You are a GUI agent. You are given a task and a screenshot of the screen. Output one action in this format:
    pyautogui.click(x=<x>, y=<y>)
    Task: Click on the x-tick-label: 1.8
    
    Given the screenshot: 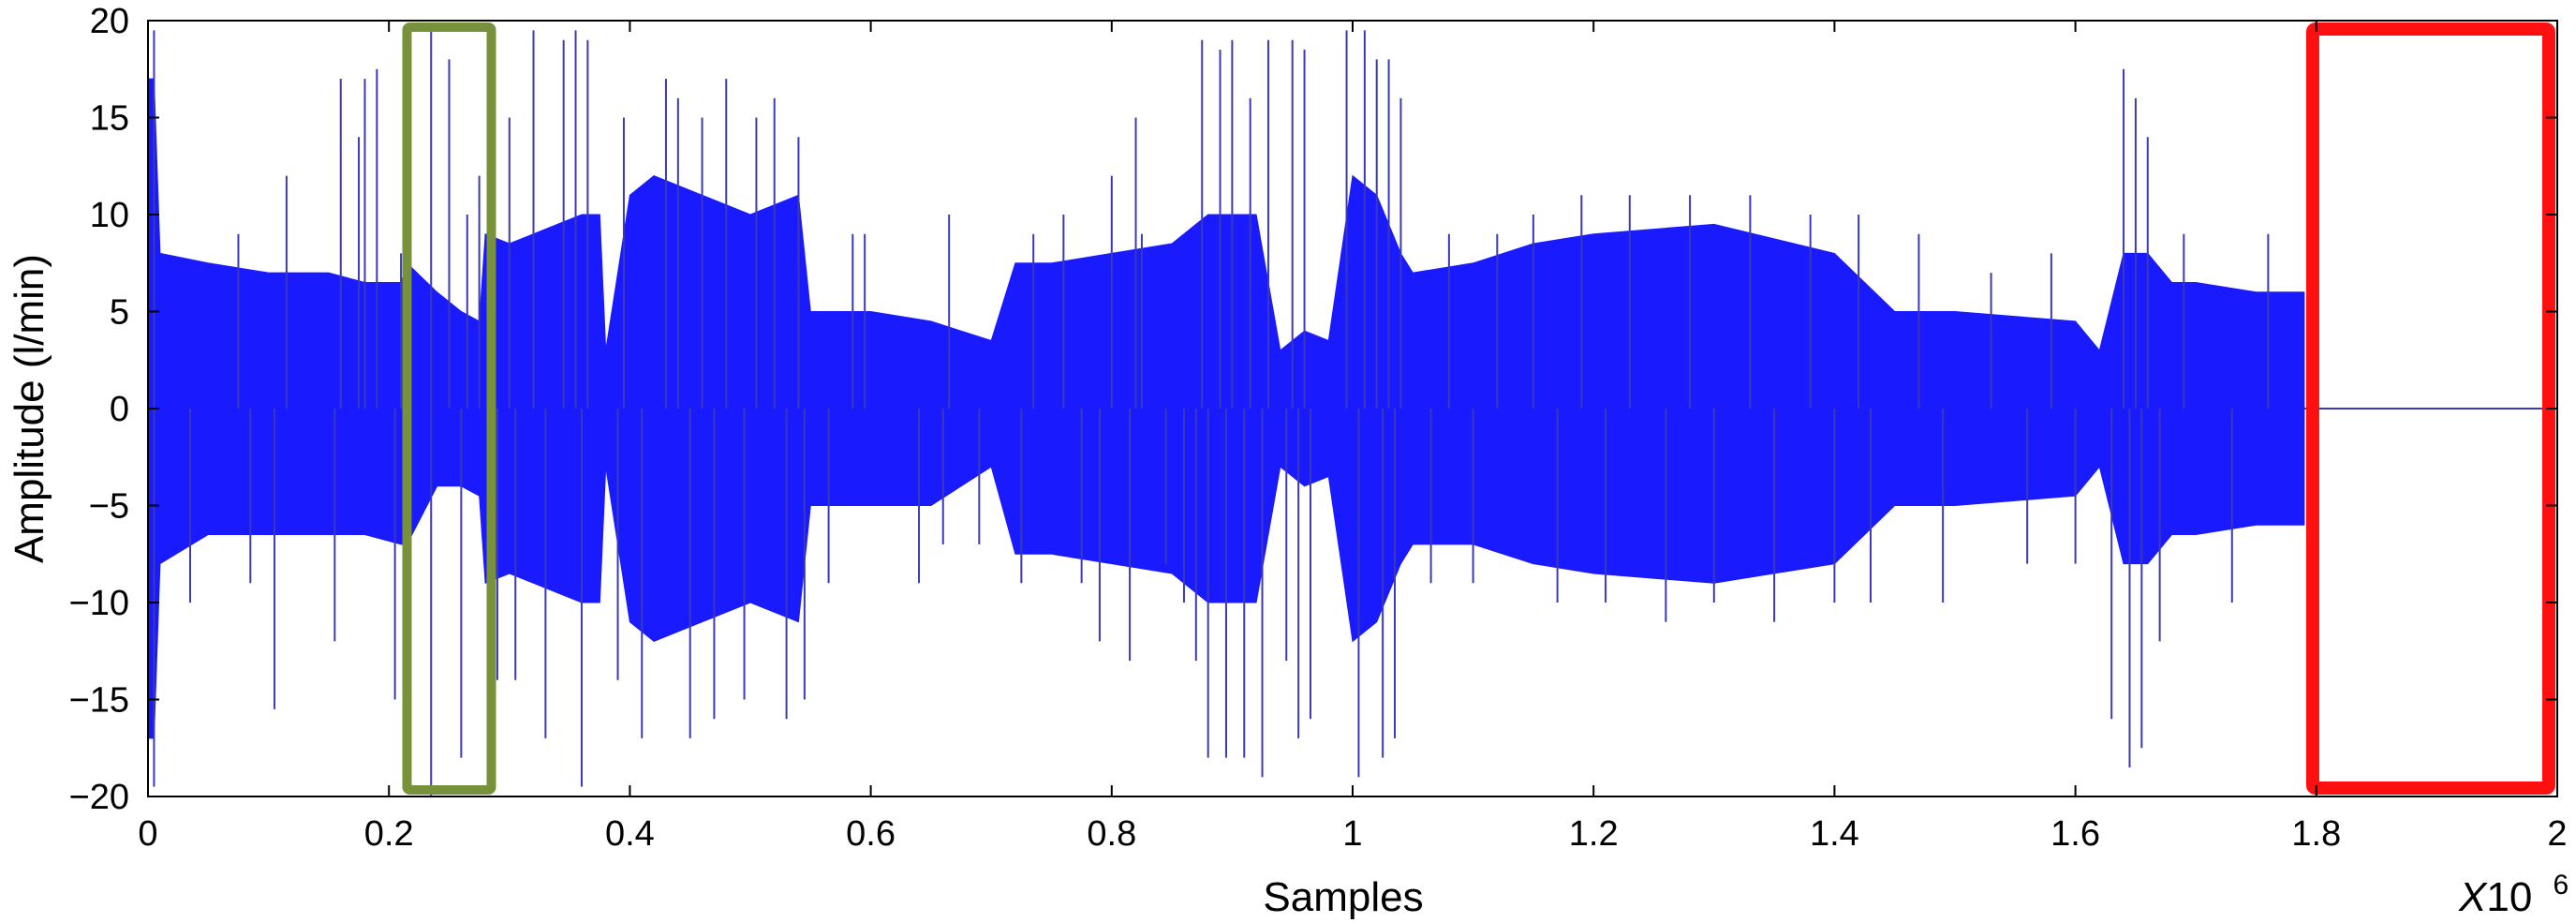 What is the action you would take?
    pyautogui.click(x=2316, y=834)
    